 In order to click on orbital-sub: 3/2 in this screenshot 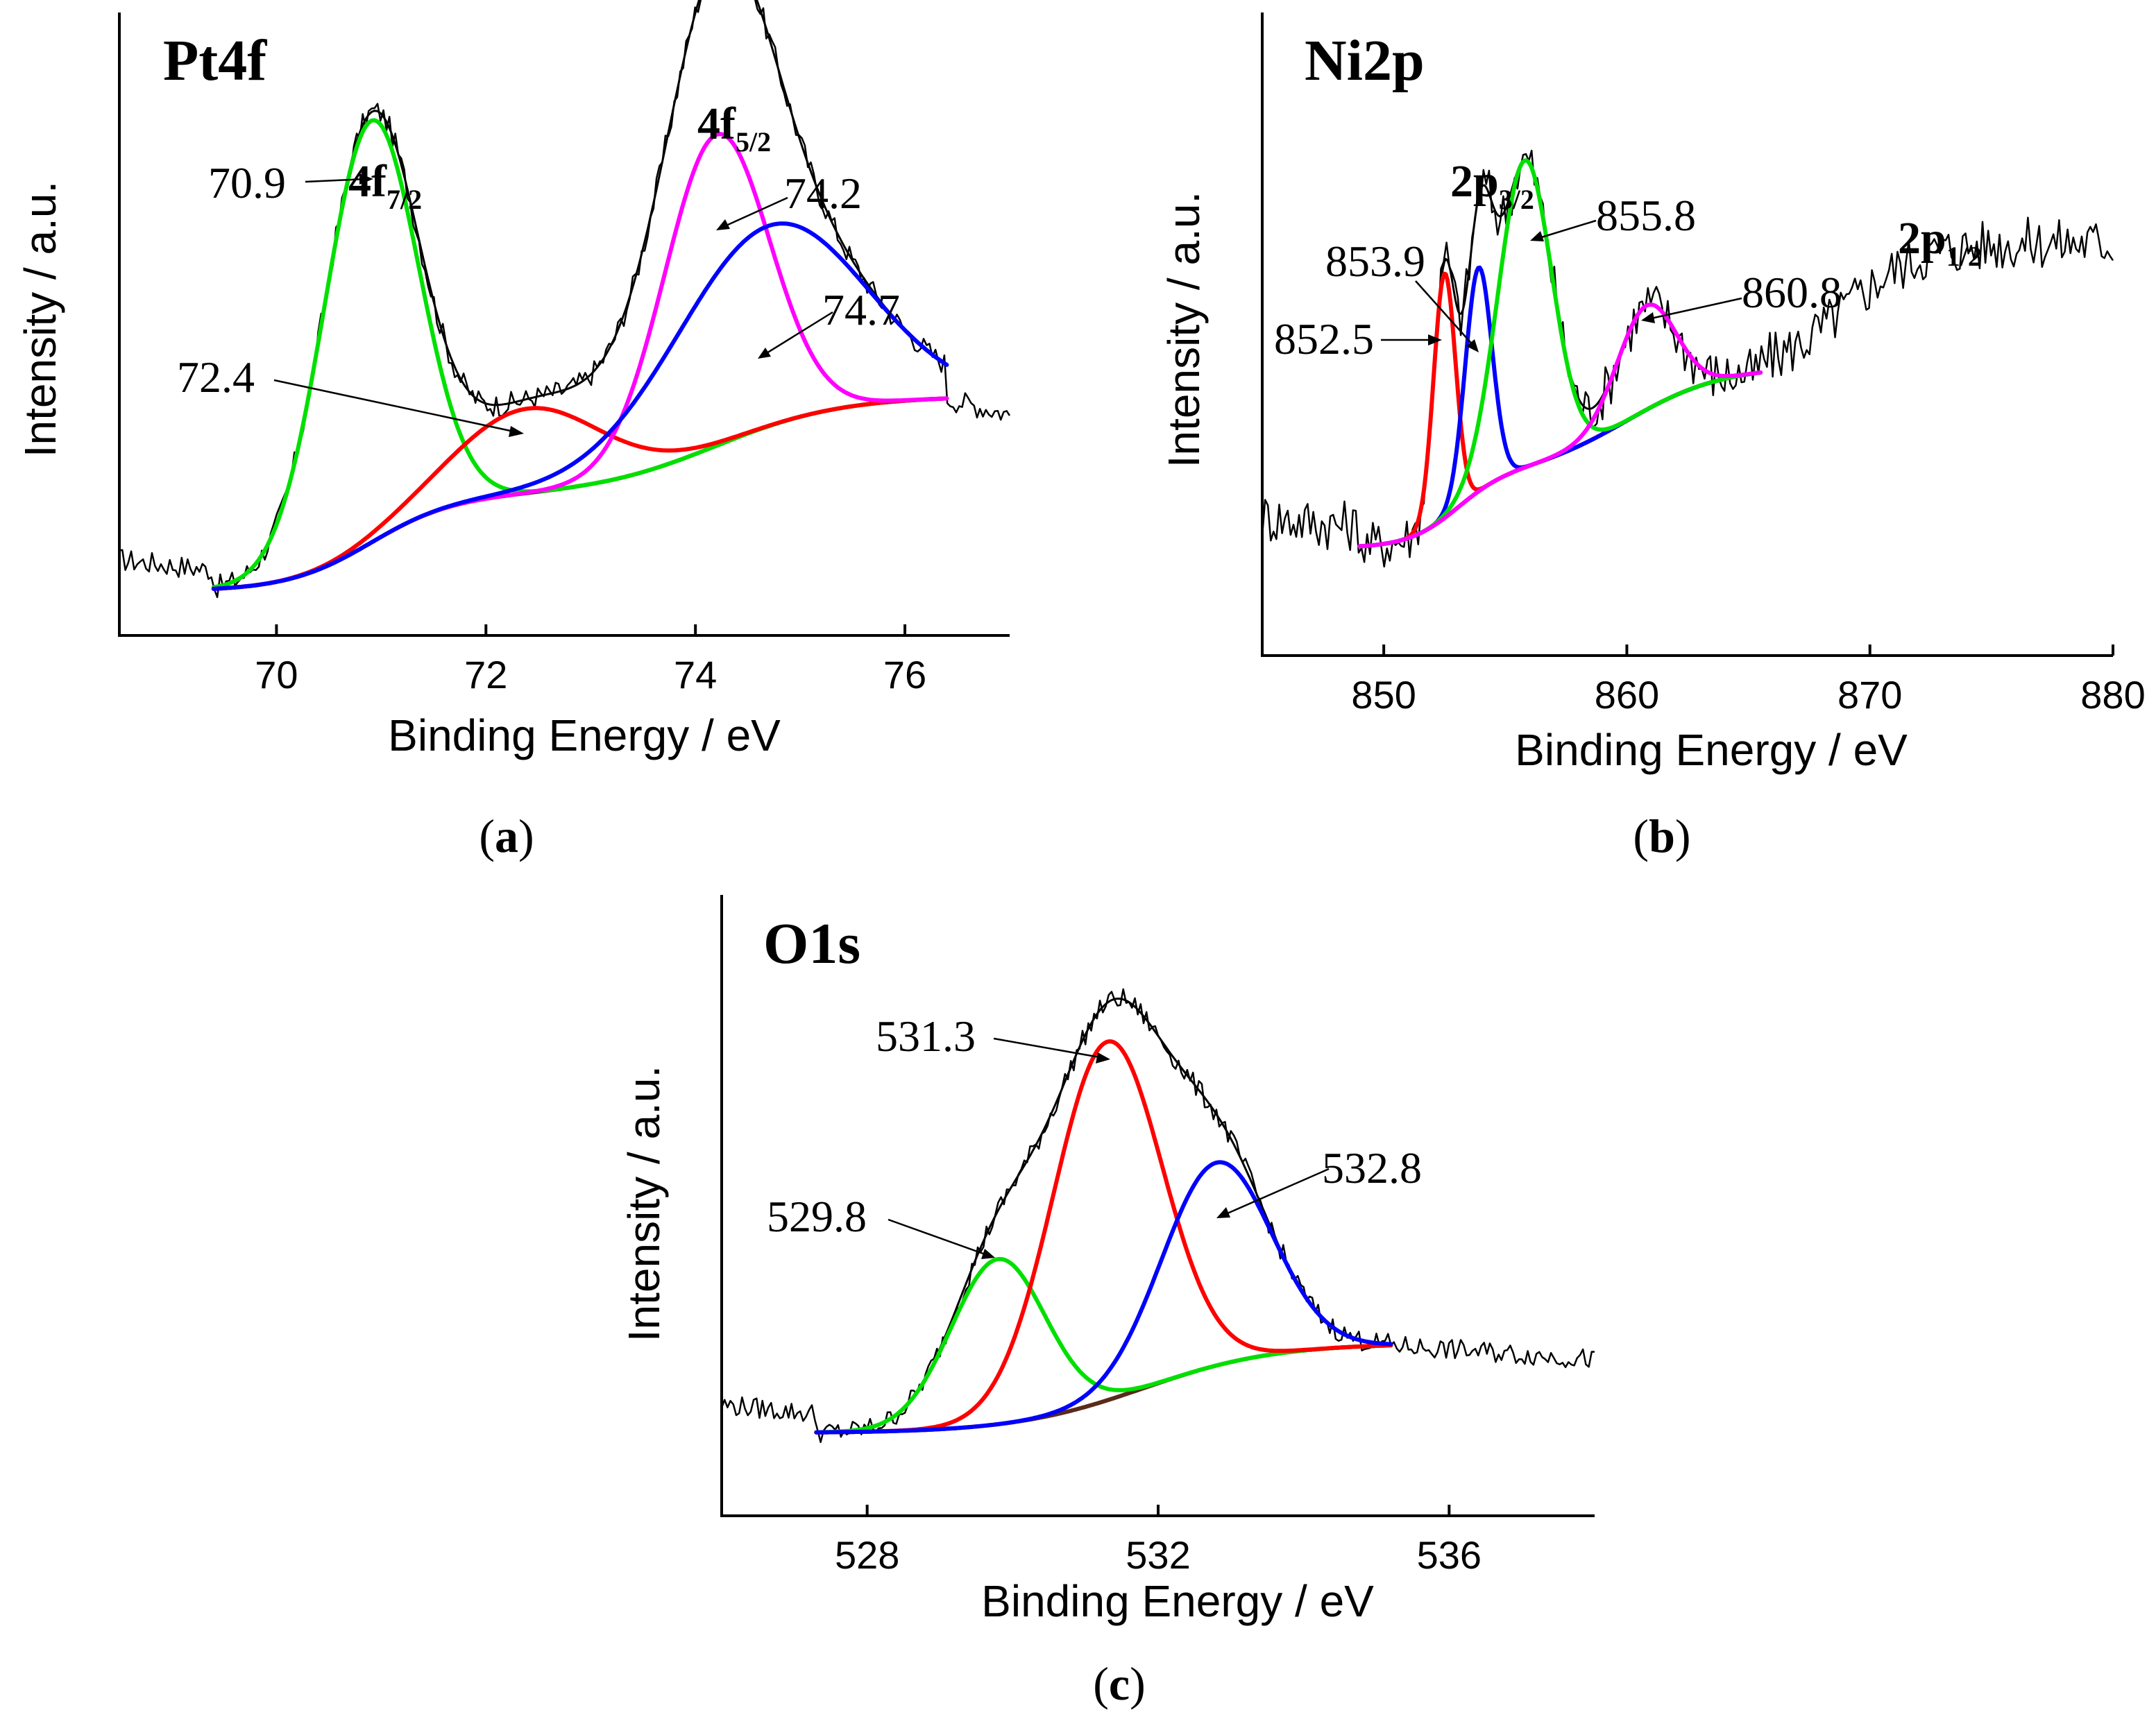, I will do `click(1516, 199)`.